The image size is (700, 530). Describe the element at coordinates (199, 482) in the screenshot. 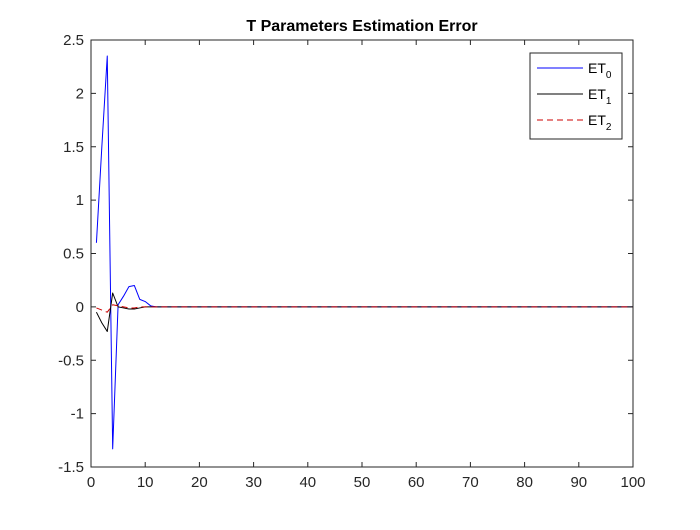

I see `x-tick-label: 20` at that location.